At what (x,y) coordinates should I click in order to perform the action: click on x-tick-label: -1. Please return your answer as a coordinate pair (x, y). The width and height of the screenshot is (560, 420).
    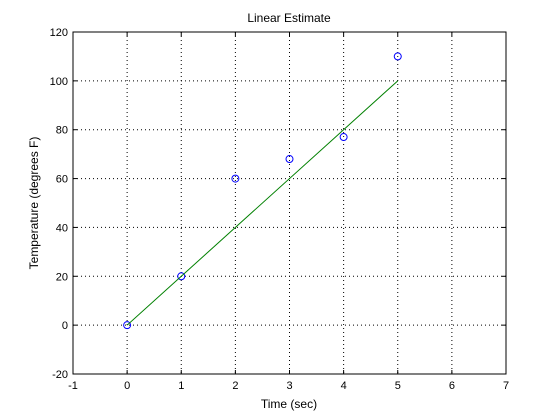
    Looking at the image, I should click on (73, 386).